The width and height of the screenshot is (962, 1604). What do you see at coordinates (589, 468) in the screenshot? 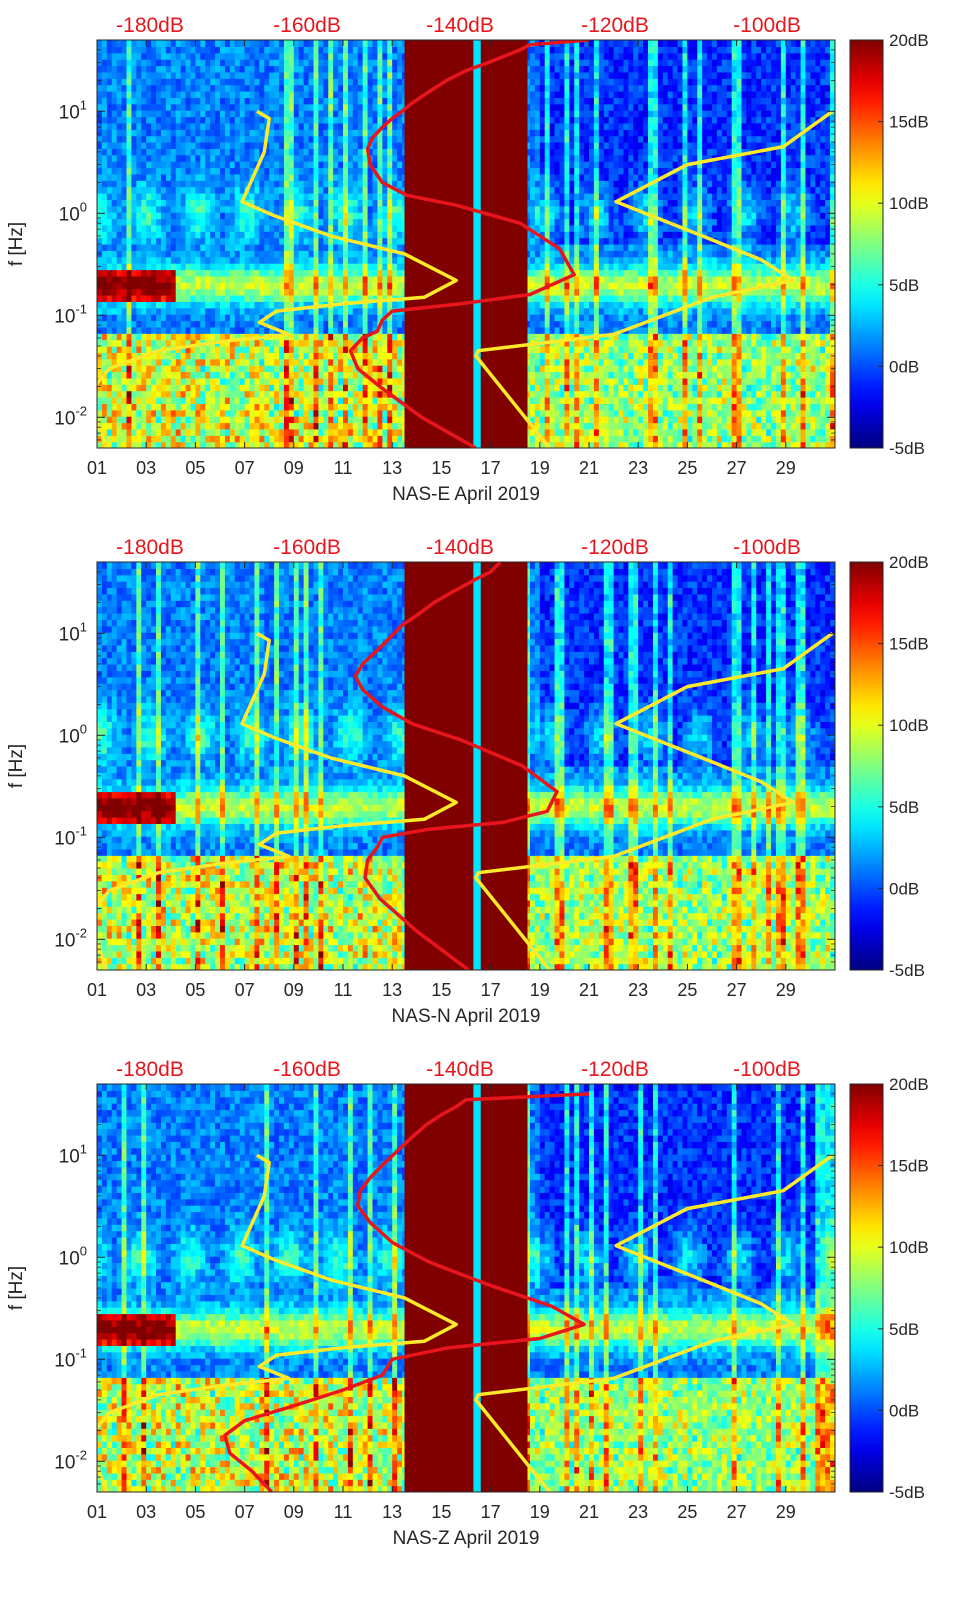
I see `x-tick-label: 21` at bounding box center [589, 468].